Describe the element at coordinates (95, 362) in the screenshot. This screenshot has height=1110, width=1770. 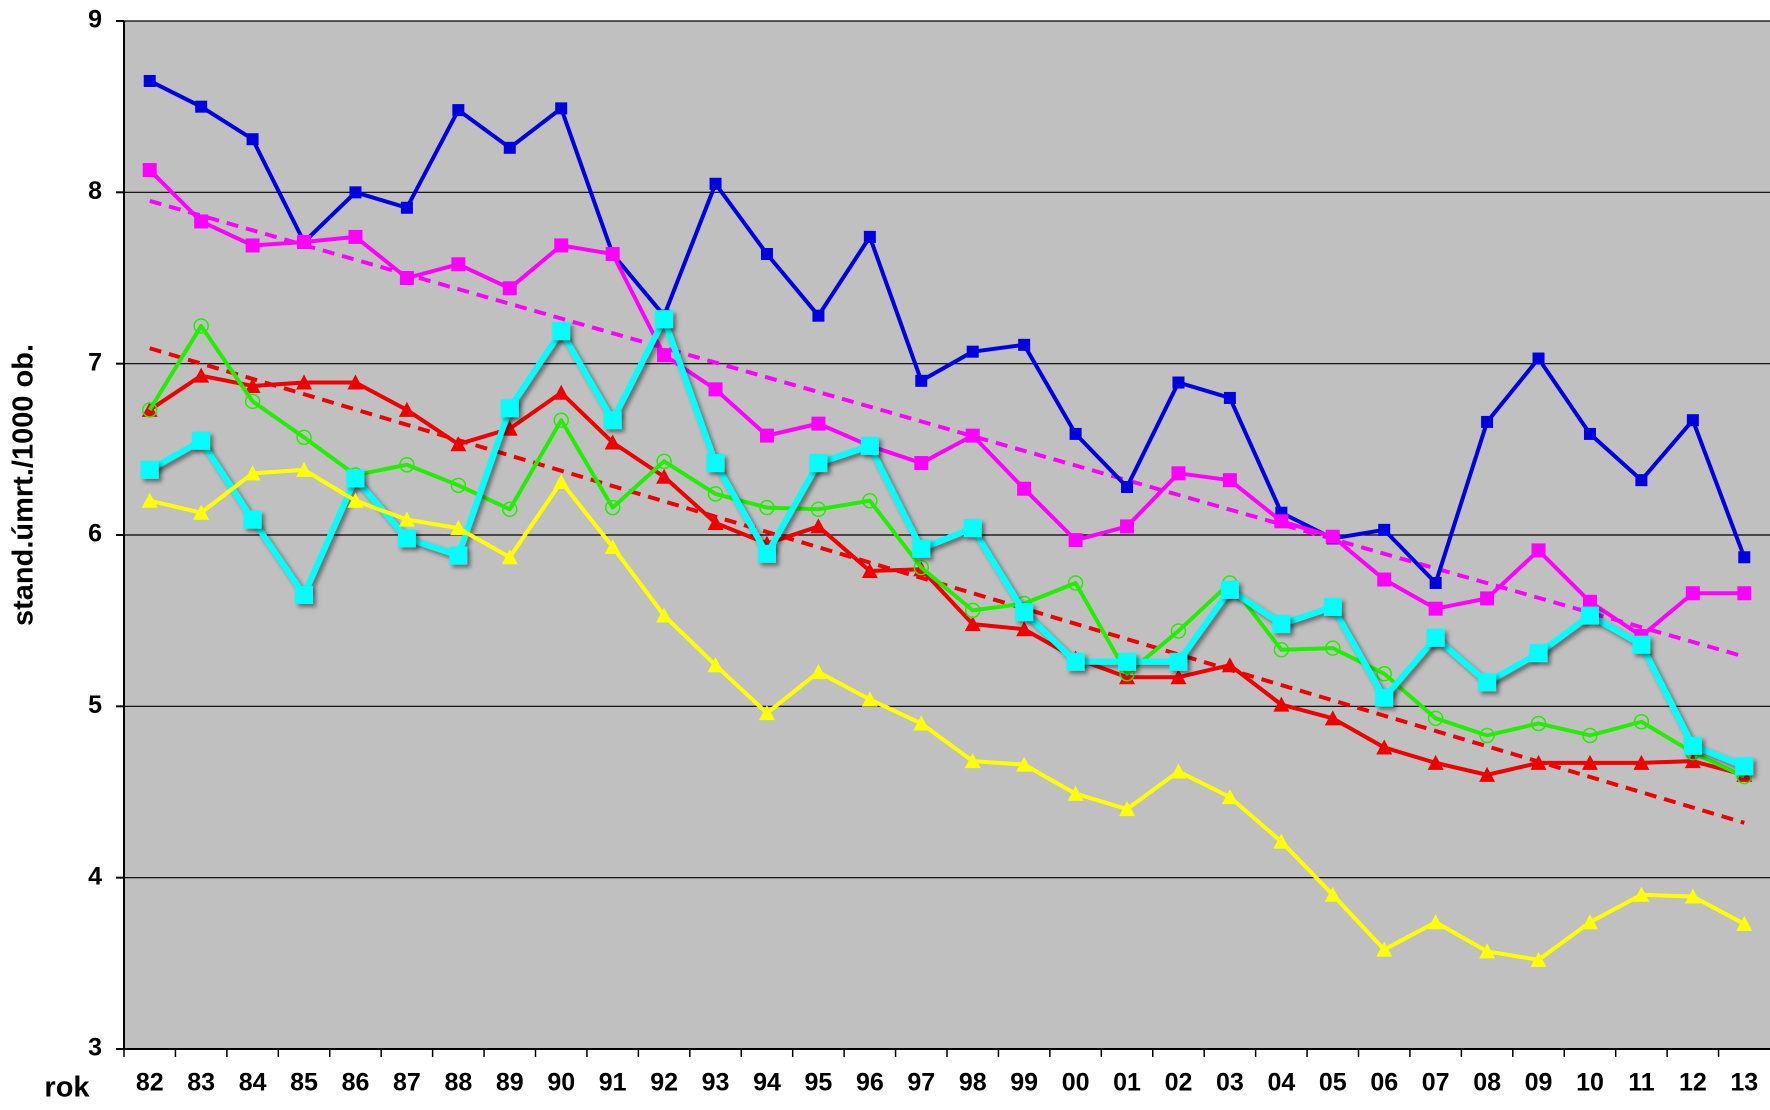
I see `y-tick-label: 7` at that location.